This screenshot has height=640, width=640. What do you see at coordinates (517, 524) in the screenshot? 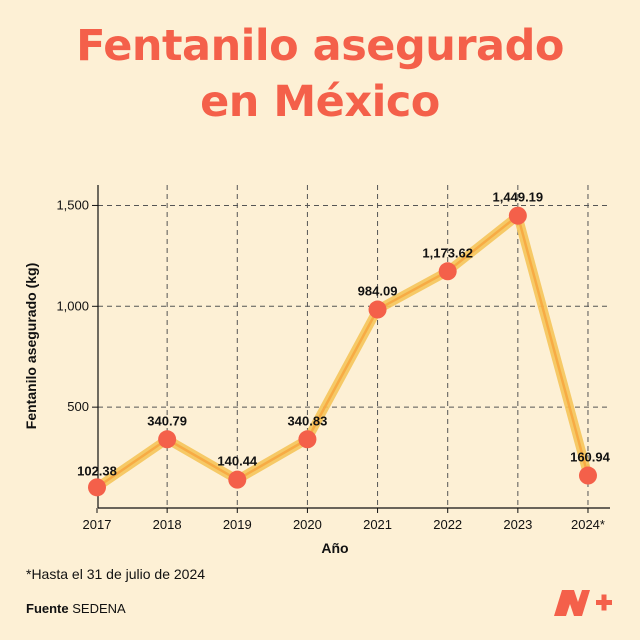
I see `x-tick-label: 2023` at bounding box center [517, 524].